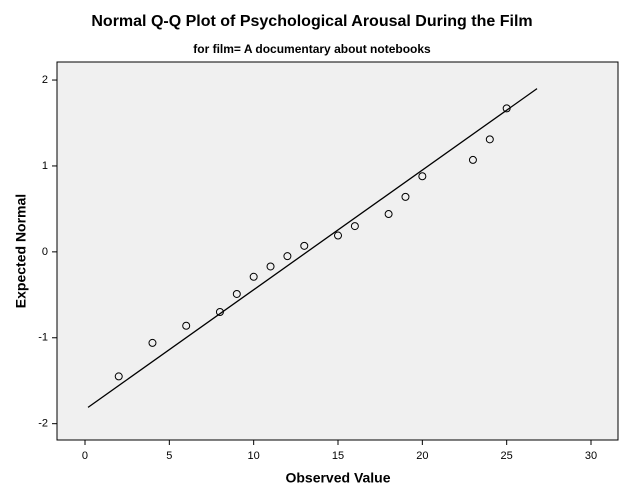 The height and width of the screenshot is (500, 625). What do you see at coordinates (422, 456) in the screenshot?
I see `x-tick-label: 20` at bounding box center [422, 456].